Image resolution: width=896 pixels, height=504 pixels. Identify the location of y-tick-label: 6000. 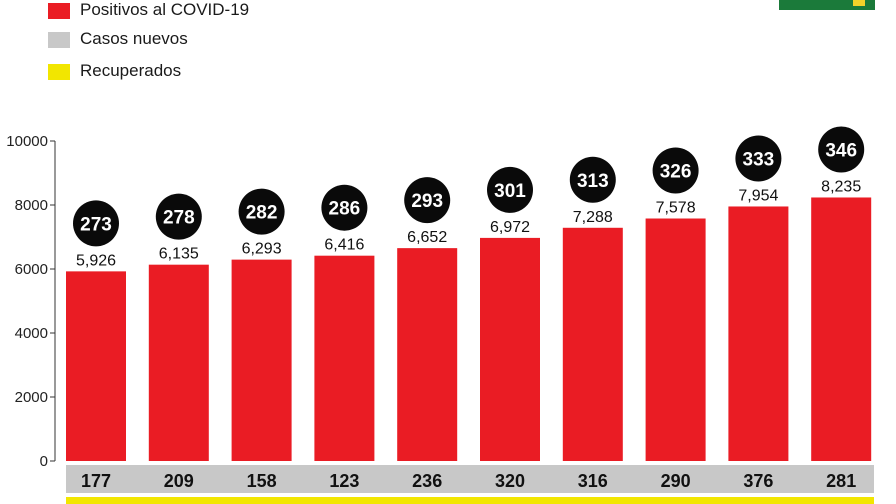
(31, 269).